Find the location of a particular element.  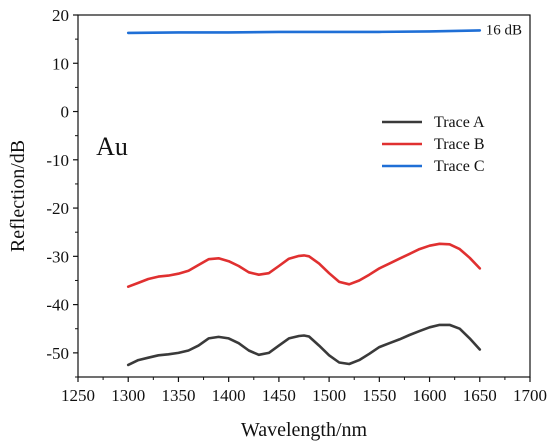

y-tick-label: -40 is located at coordinates (57, 305).